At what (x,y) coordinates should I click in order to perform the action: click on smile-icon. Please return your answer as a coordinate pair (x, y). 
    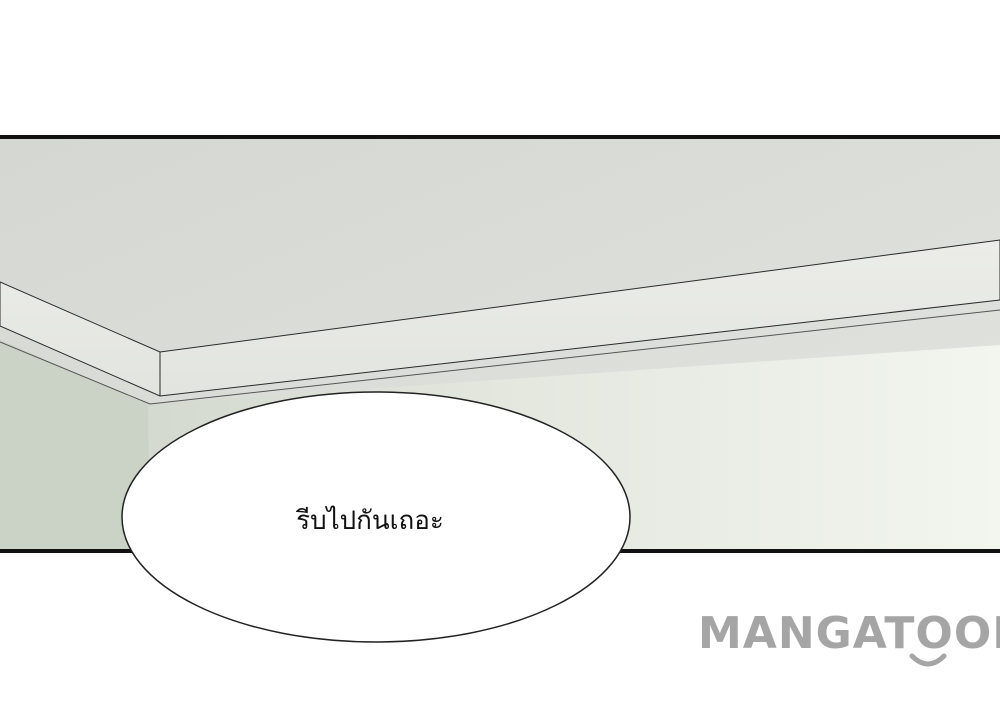
    Looking at the image, I should click on (928, 660).